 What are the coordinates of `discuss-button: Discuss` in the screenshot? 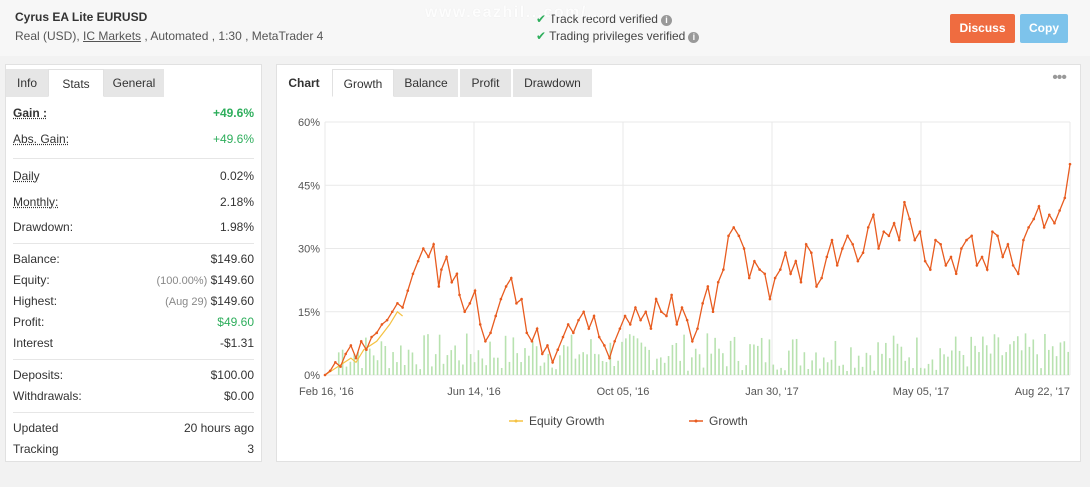 It's located at (982, 28).